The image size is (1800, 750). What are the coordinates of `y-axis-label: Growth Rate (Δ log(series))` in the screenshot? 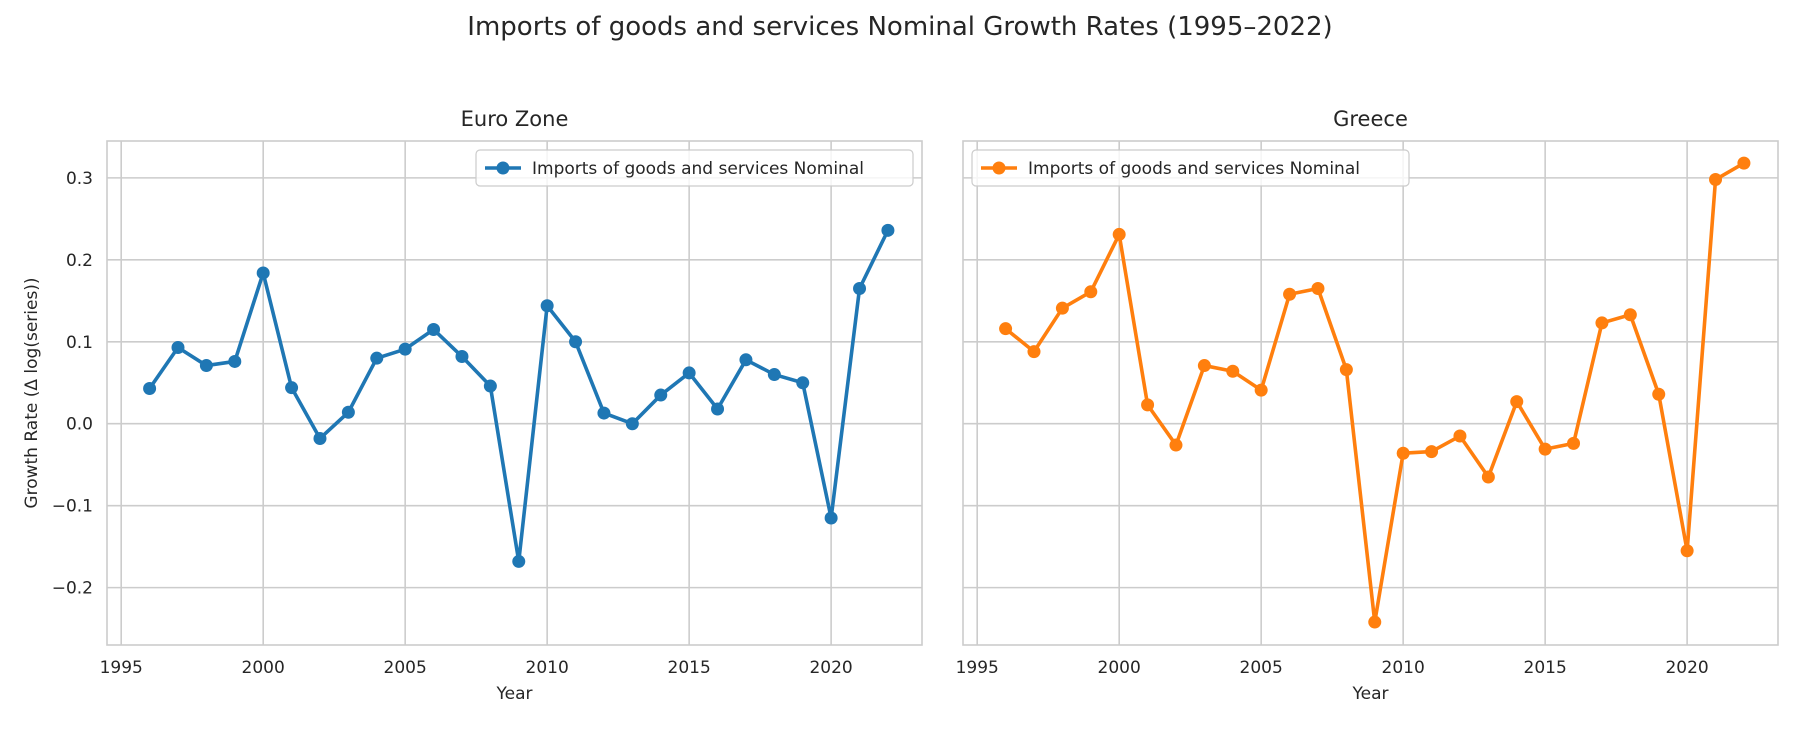 It's located at (32, 392).